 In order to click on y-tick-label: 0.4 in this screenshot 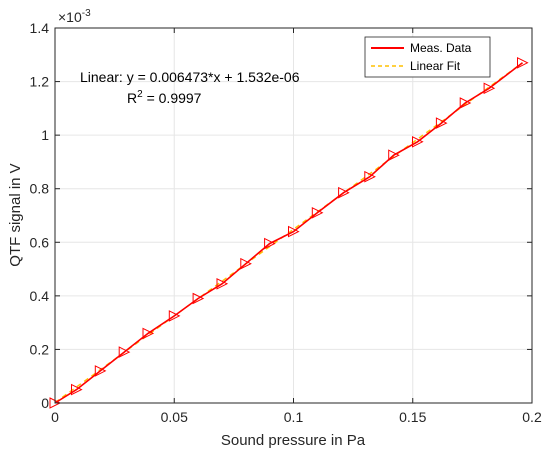, I will do `click(40, 296)`.